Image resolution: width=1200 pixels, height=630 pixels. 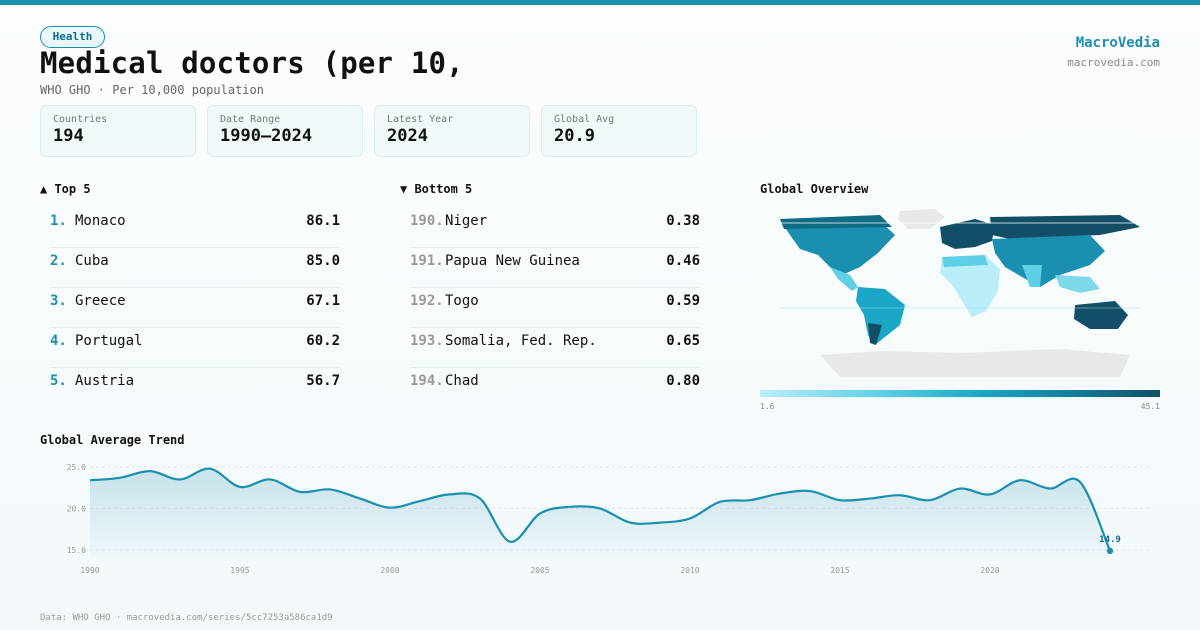 What do you see at coordinates (239, 570) in the screenshot?
I see `x-tick-label: 1995` at bounding box center [239, 570].